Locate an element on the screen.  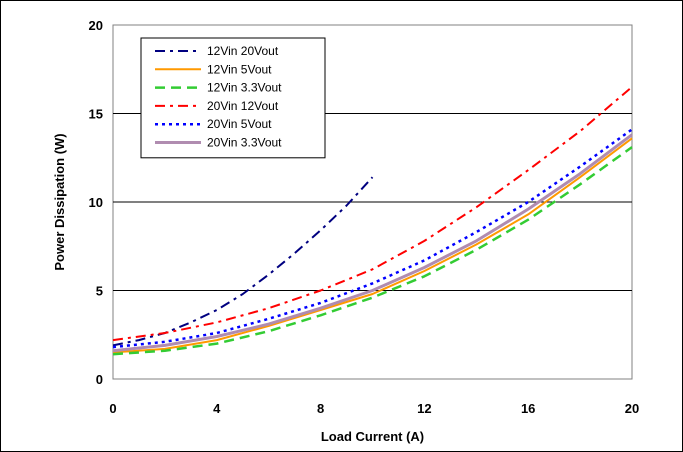
legend-label-0: 12Vin 20Vout is located at coordinates (243, 51).